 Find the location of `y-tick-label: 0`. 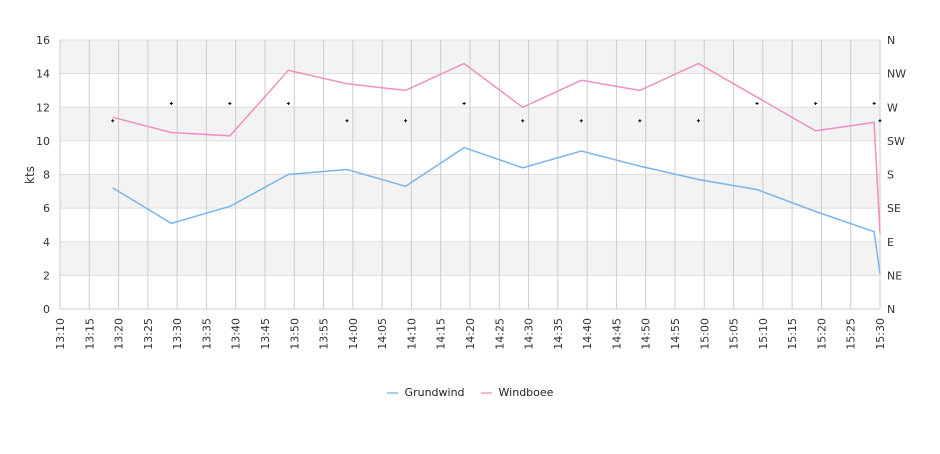

y-tick-label: 0 is located at coordinates (46, 309).